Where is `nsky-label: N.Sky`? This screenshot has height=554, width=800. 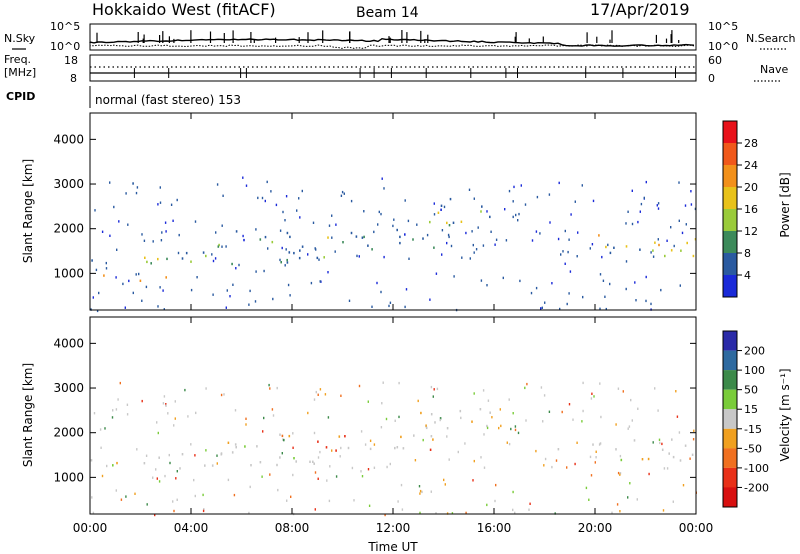
nsky-label: N.Sky is located at coordinates (20, 38).